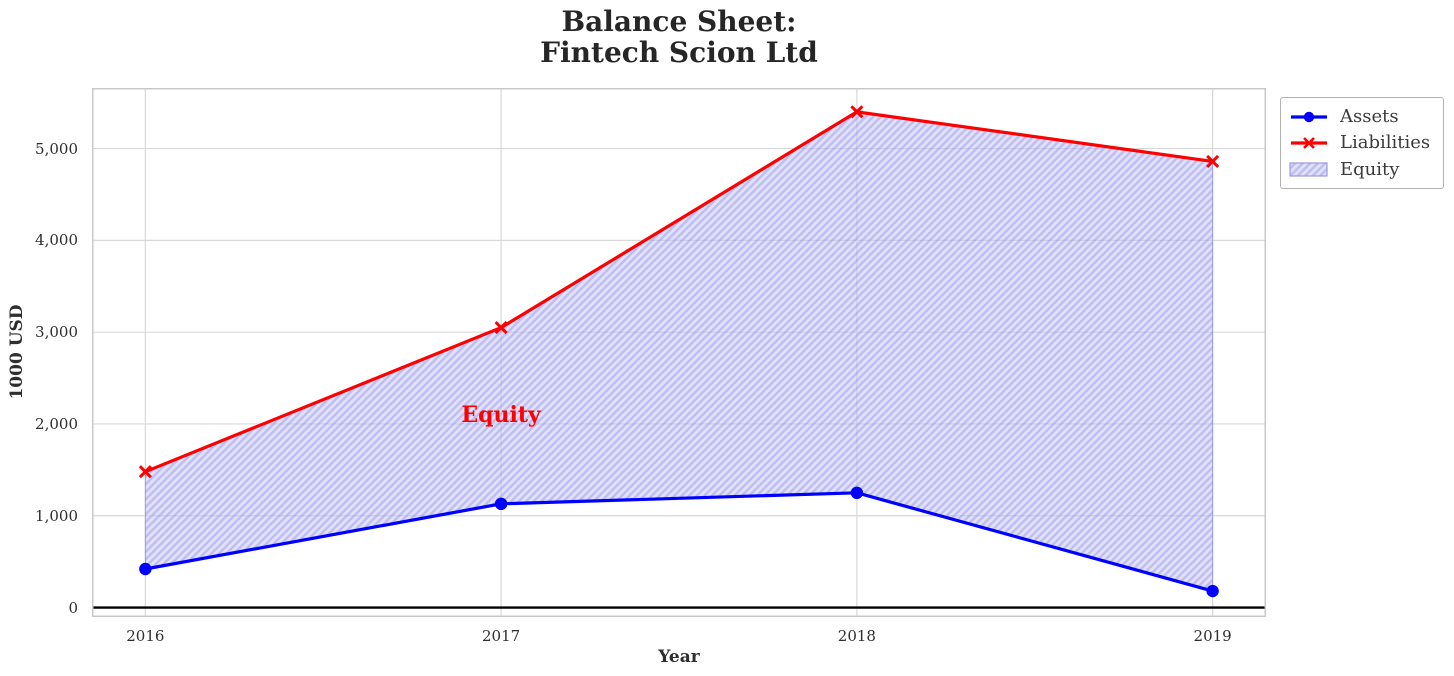 This screenshot has width=1454, height=676. Describe the element at coordinates (679, 542) in the screenshot. I see `assets-line` at that location.